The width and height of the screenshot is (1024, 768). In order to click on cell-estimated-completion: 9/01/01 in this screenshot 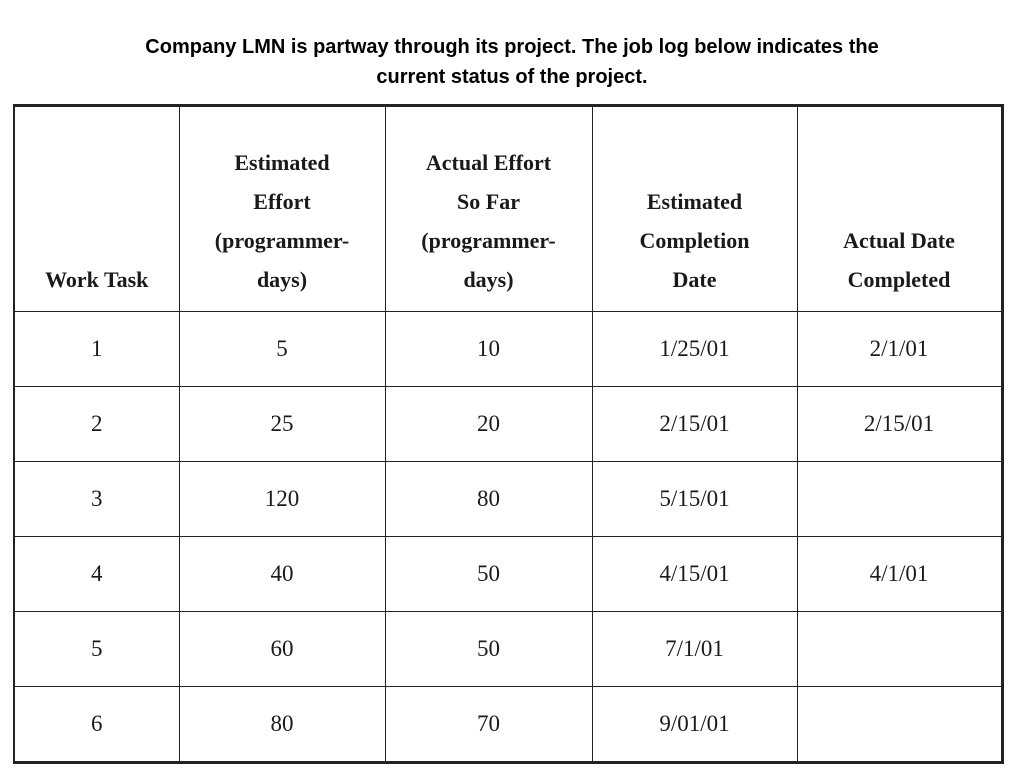, I will do `click(694, 725)`.